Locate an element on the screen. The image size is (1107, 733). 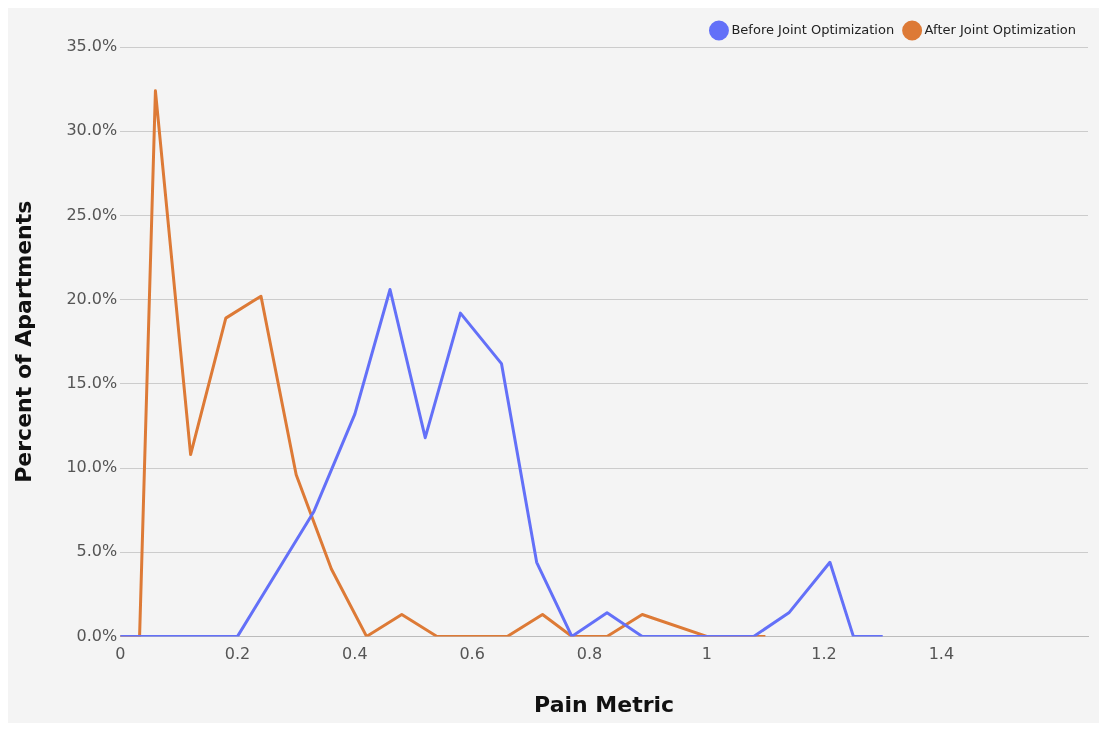
x-tick-label: 1 is located at coordinates (706, 654).